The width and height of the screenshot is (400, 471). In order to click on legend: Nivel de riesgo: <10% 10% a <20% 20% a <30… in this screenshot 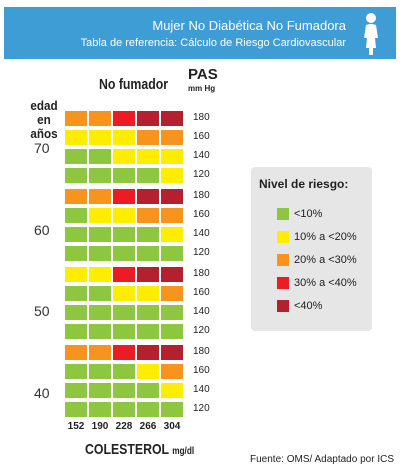, I will do `click(311, 249)`.